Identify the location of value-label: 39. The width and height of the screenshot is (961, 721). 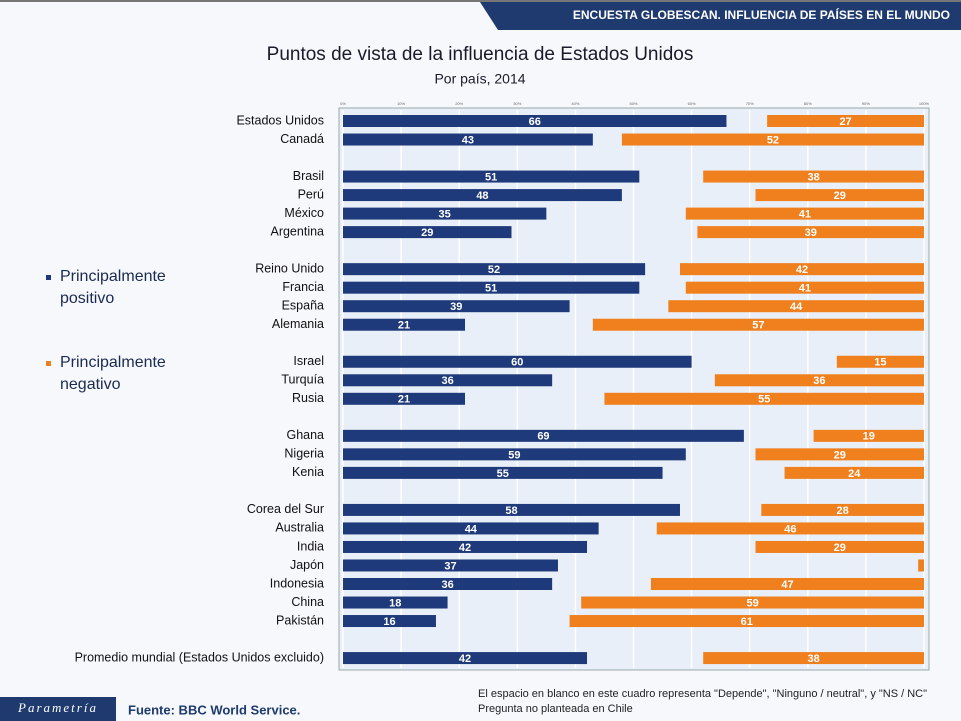
(811, 233).